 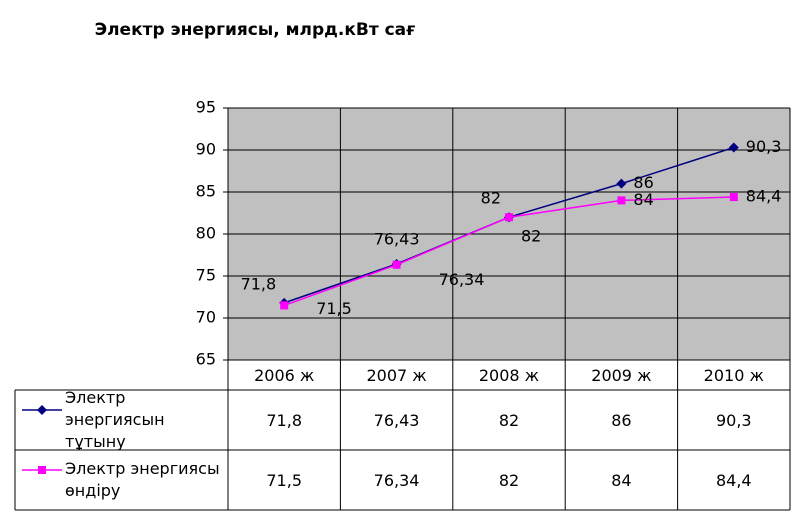 What do you see at coordinates (509, 375) in the screenshot?
I see `x-tick-label: 2008 ж` at bounding box center [509, 375].